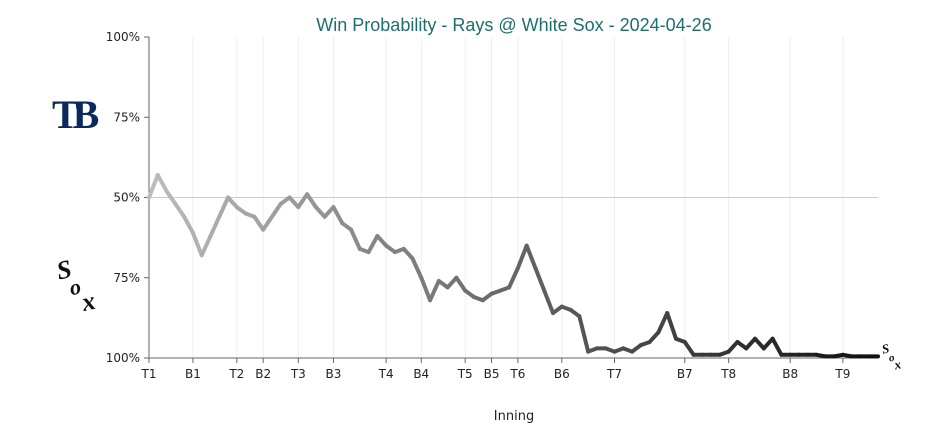  I want to click on white-sox-logo: S o x, so click(76, 285).